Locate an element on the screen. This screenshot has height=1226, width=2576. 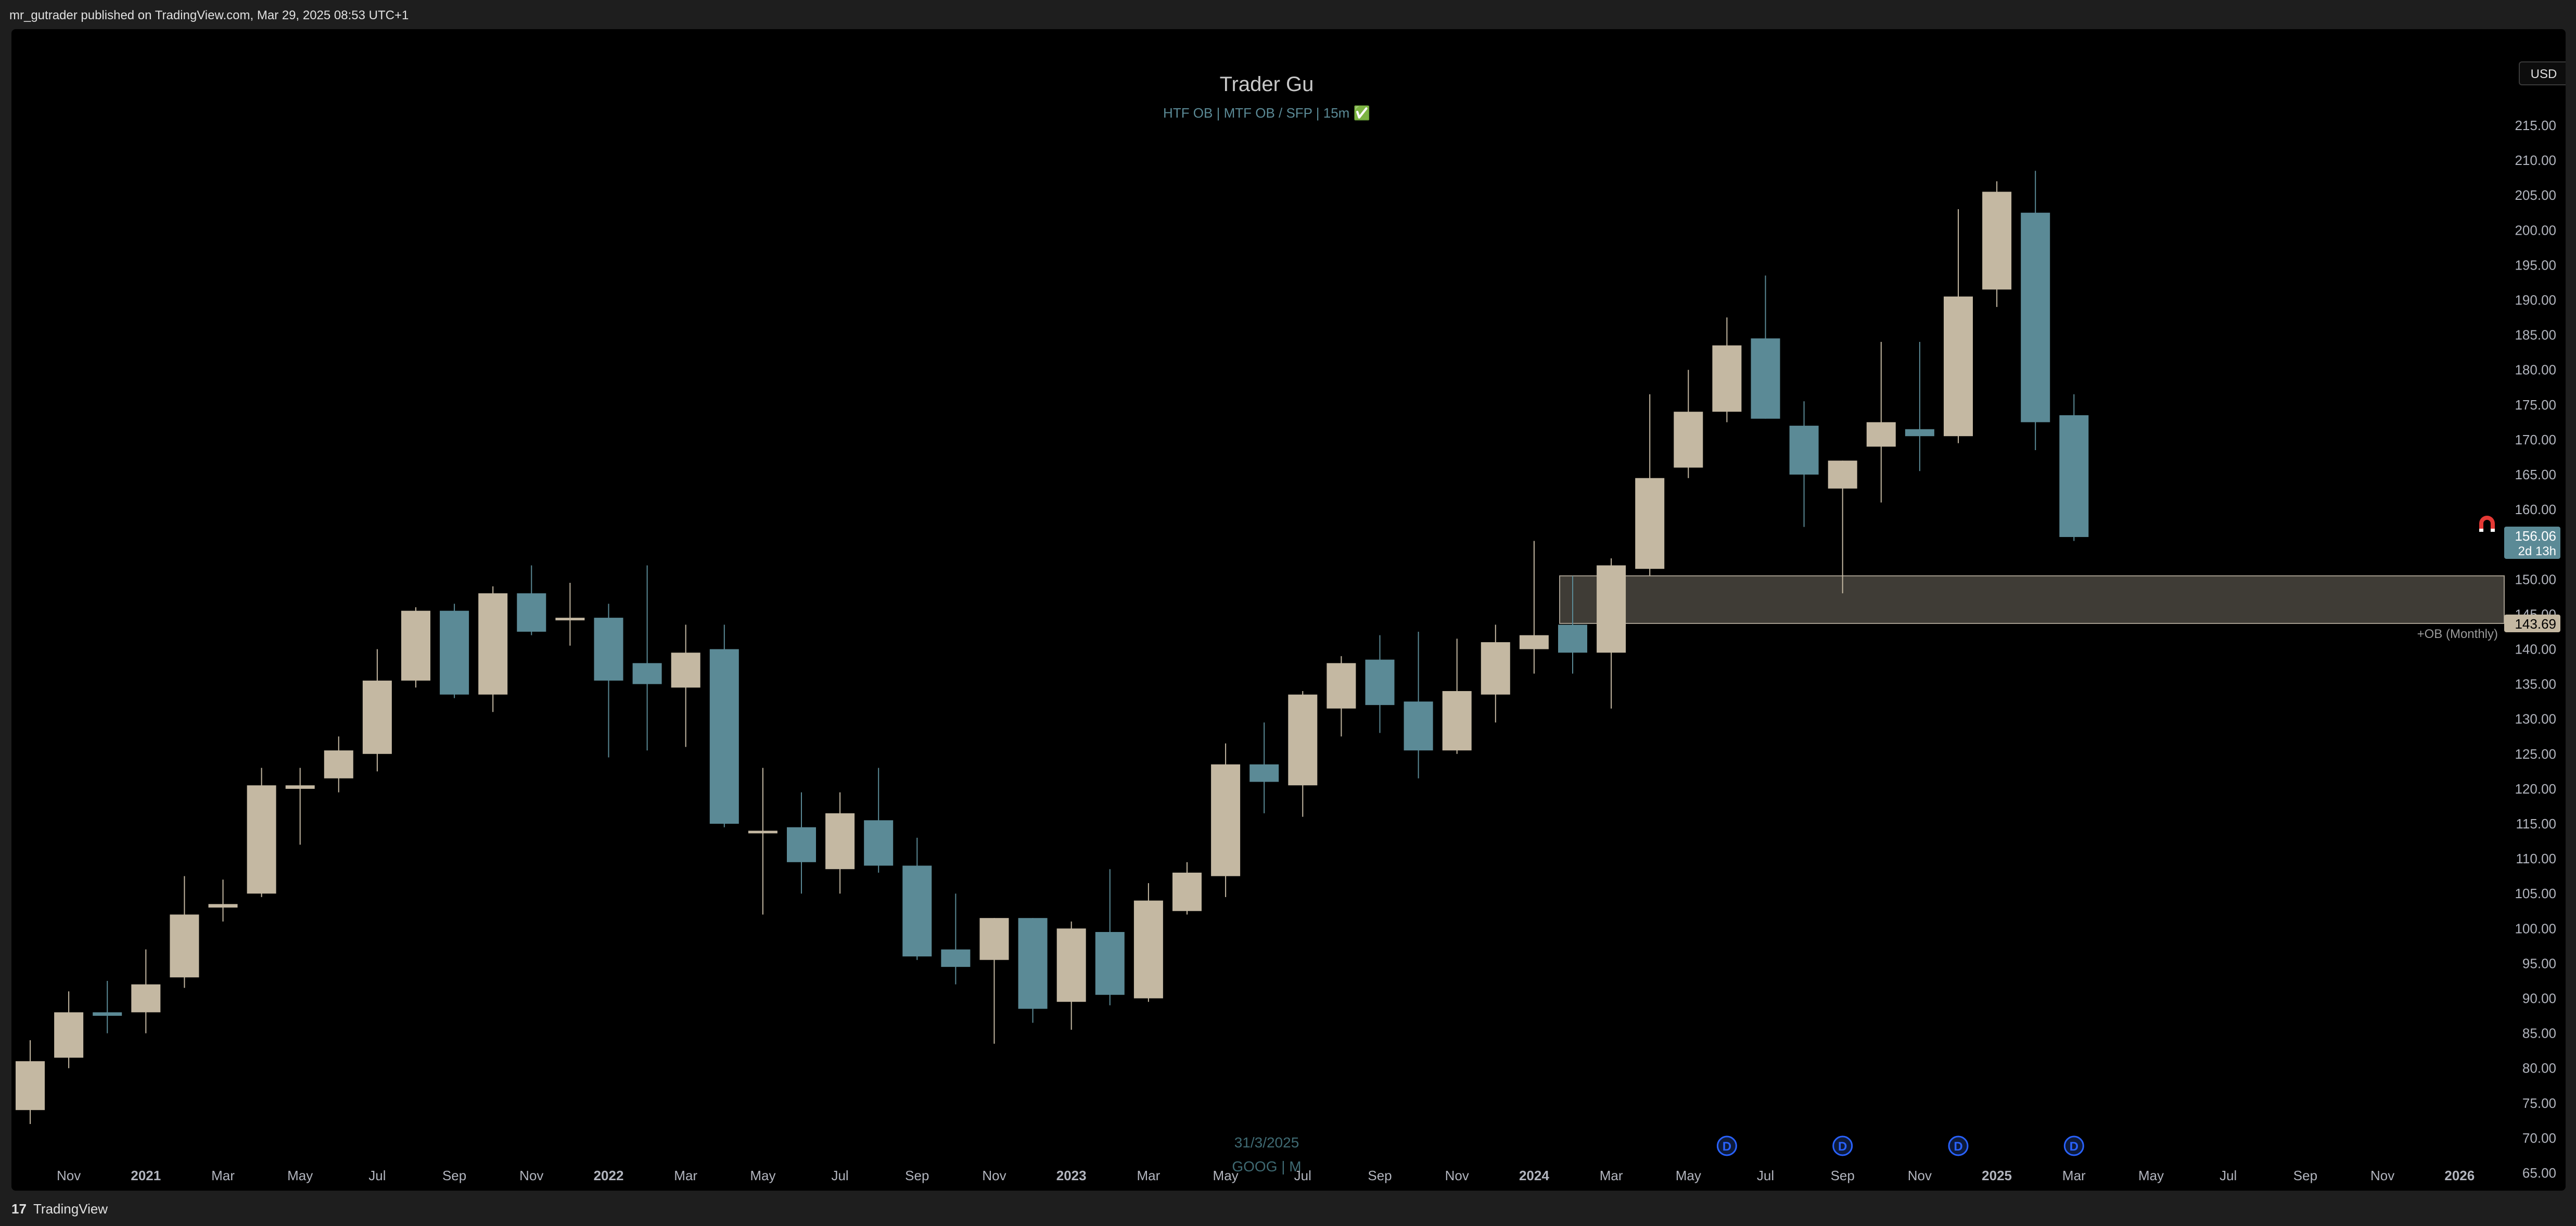
tradingview-logo-icon: 17 is located at coordinates (19, 1209).